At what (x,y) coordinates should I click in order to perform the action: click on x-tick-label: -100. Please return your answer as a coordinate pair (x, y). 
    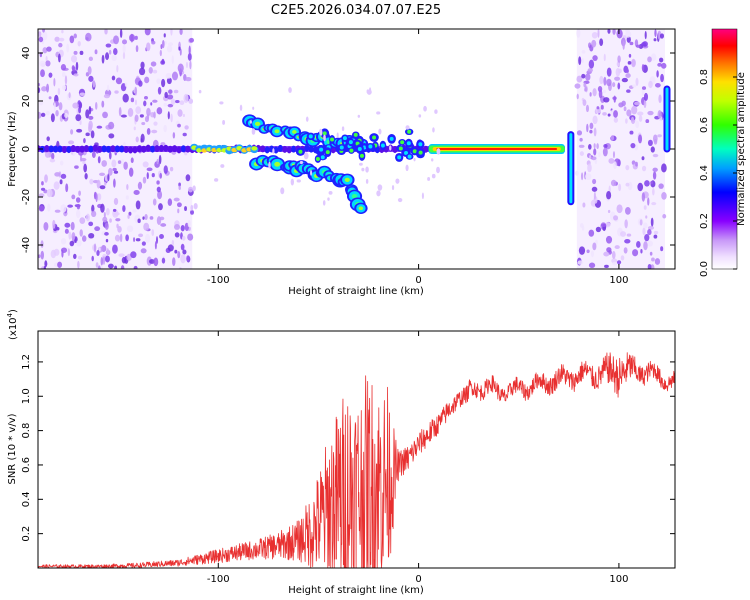
    Looking at the image, I should click on (218, 579).